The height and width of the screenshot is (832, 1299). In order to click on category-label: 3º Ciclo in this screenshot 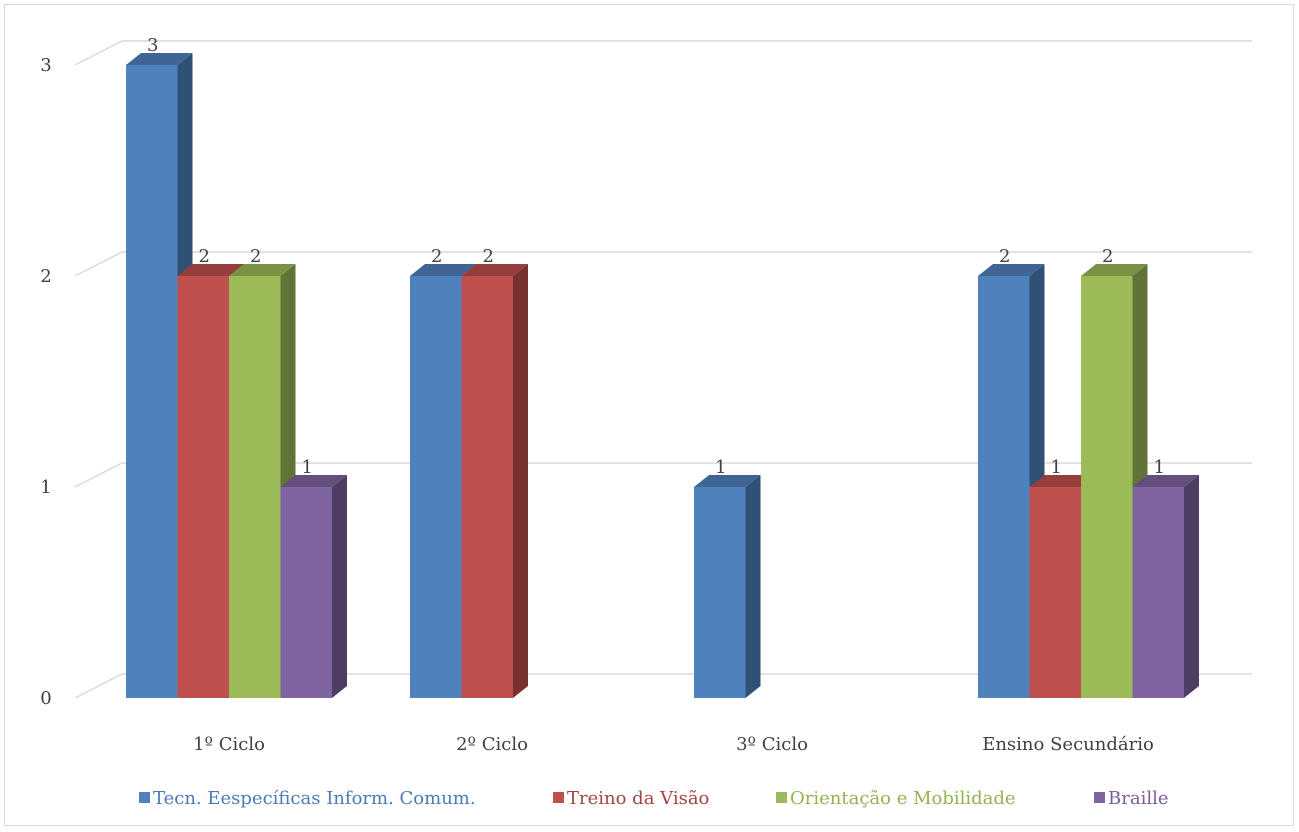, I will do `click(772, 744)`.